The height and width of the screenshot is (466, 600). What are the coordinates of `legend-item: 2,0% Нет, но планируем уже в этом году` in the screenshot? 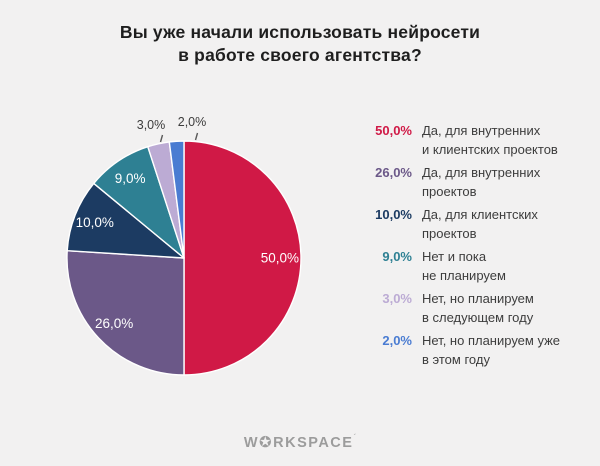 It's located at (476, 350).